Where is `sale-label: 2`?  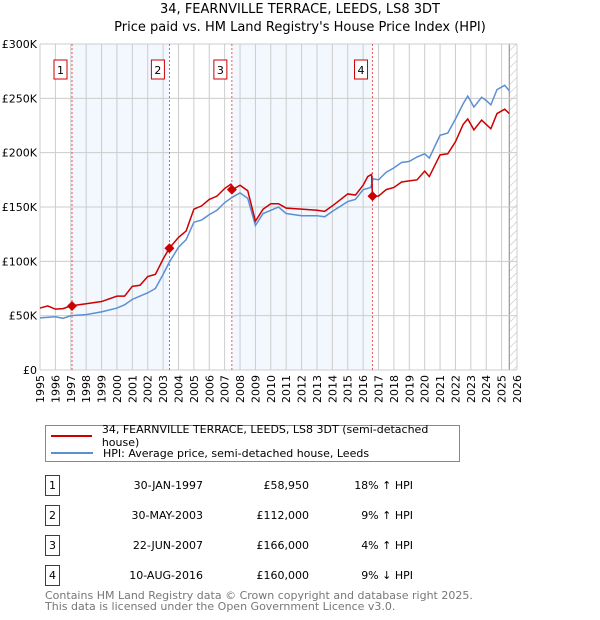
sale-label: 2 is located at coordinates (157, 70).